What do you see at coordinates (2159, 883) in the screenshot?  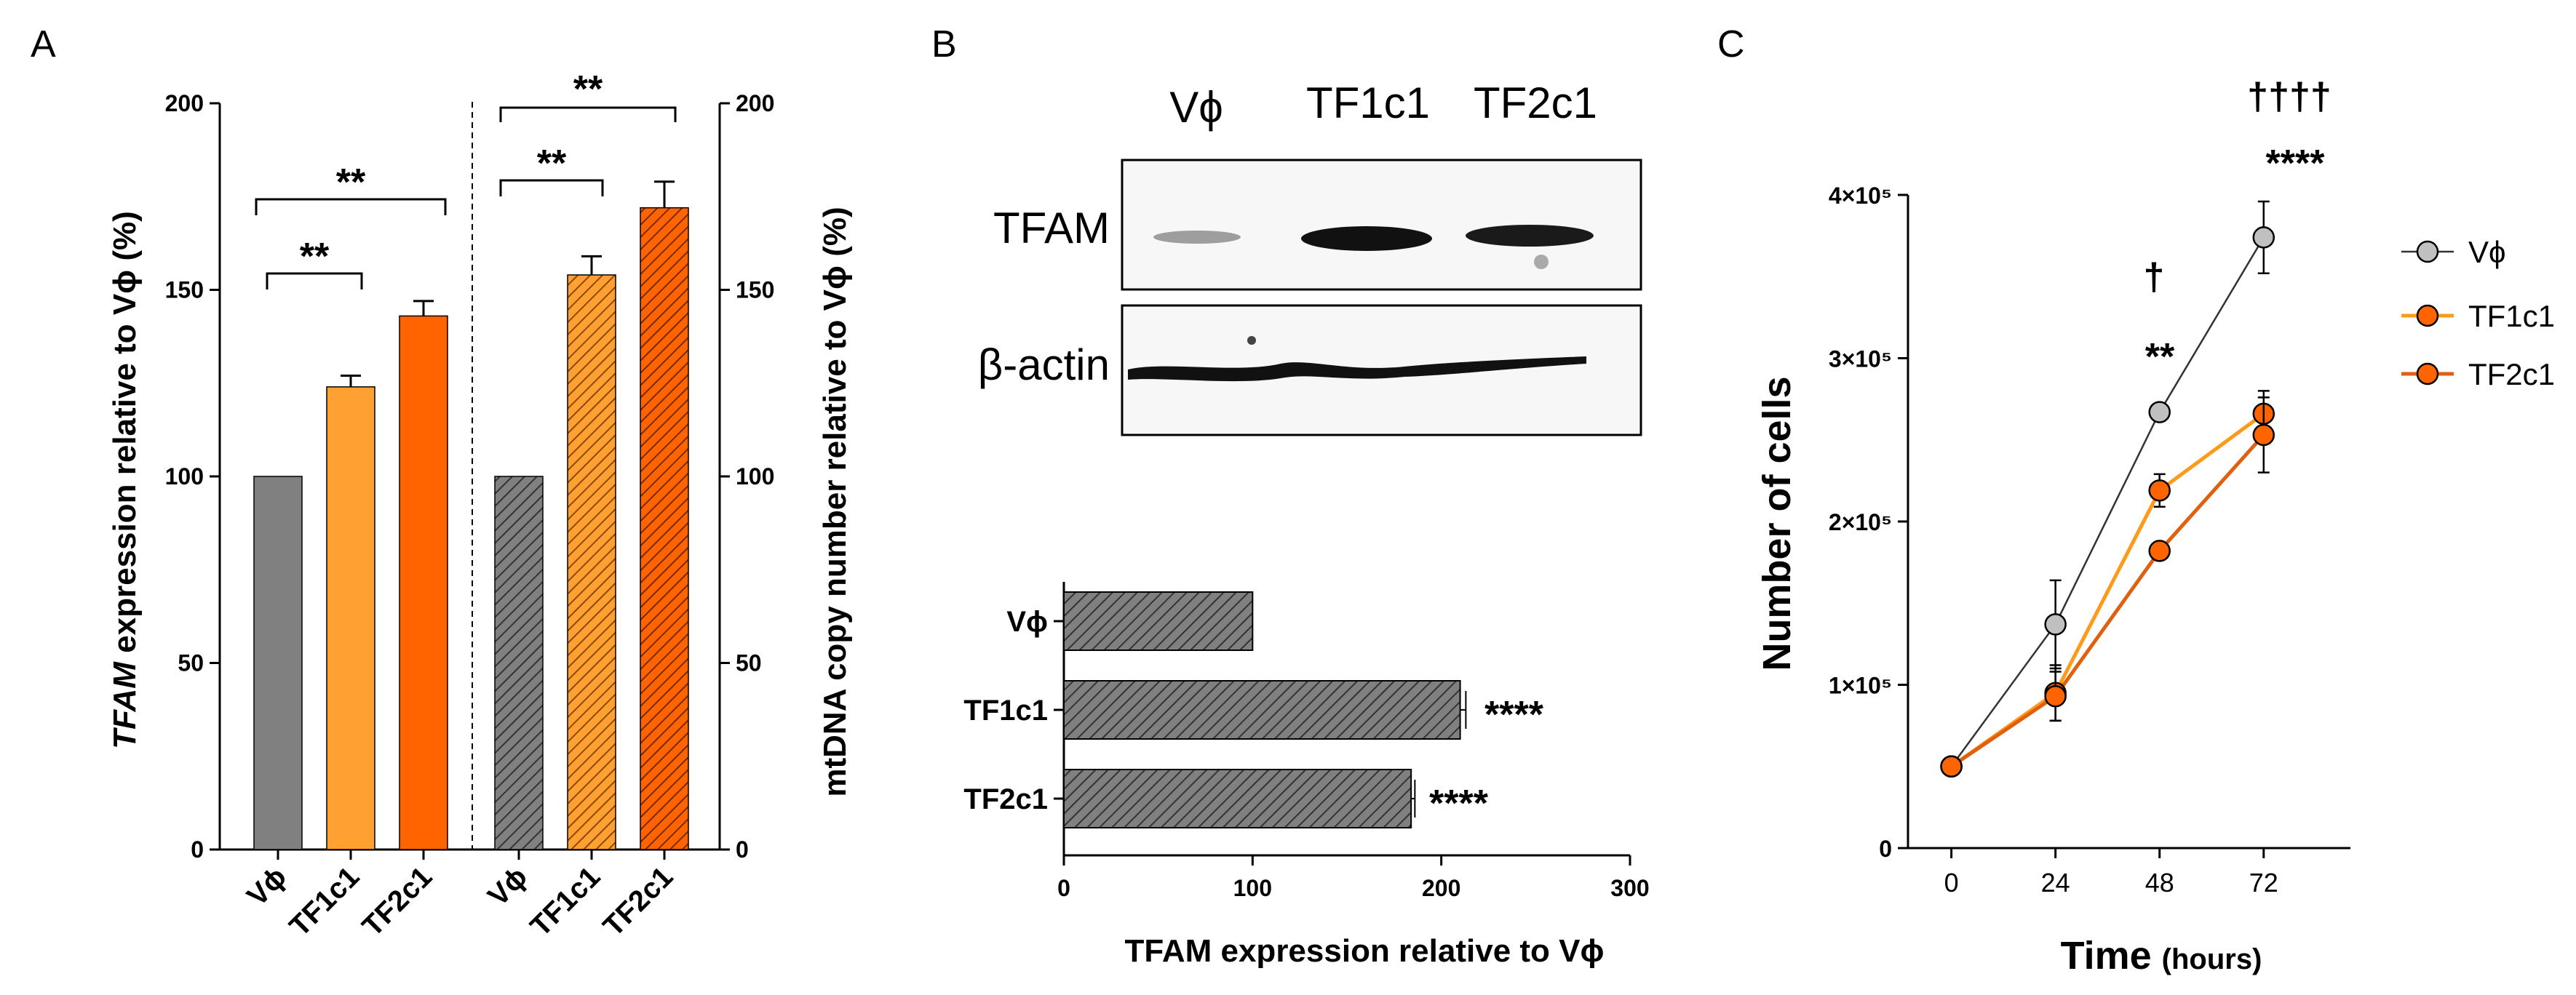 I see `x-tick-label: 48` at bounding box center [2159, 883].